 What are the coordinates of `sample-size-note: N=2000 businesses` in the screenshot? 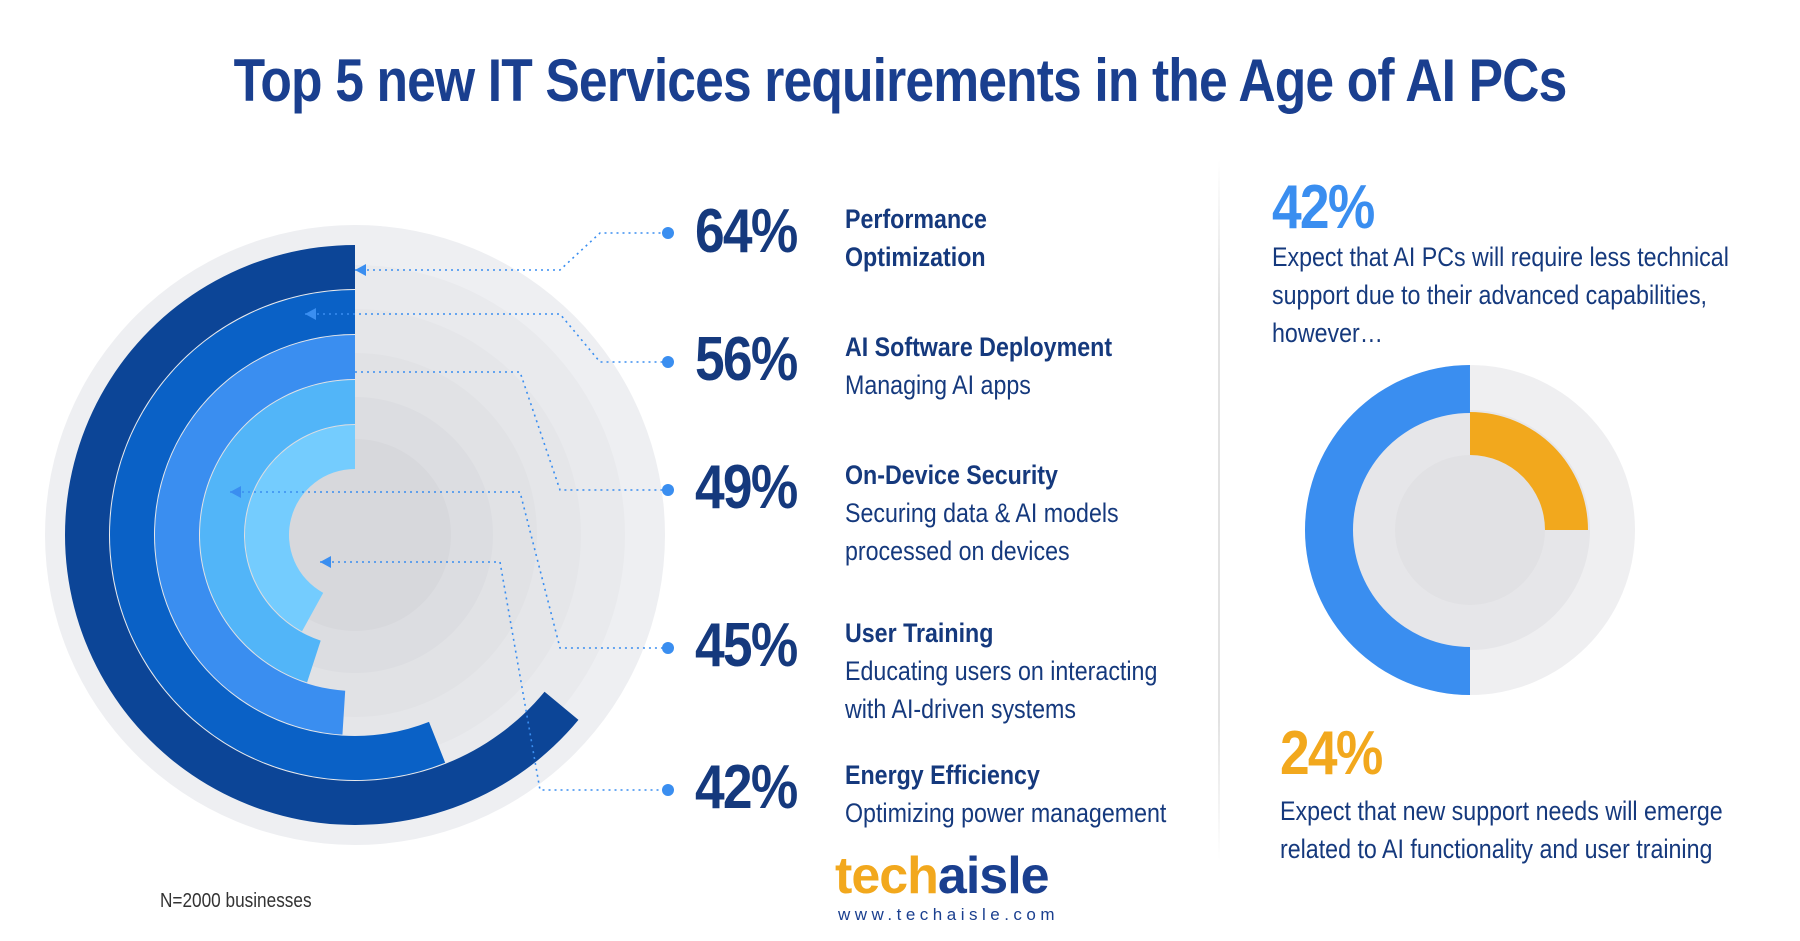 It's located at (236, 901).